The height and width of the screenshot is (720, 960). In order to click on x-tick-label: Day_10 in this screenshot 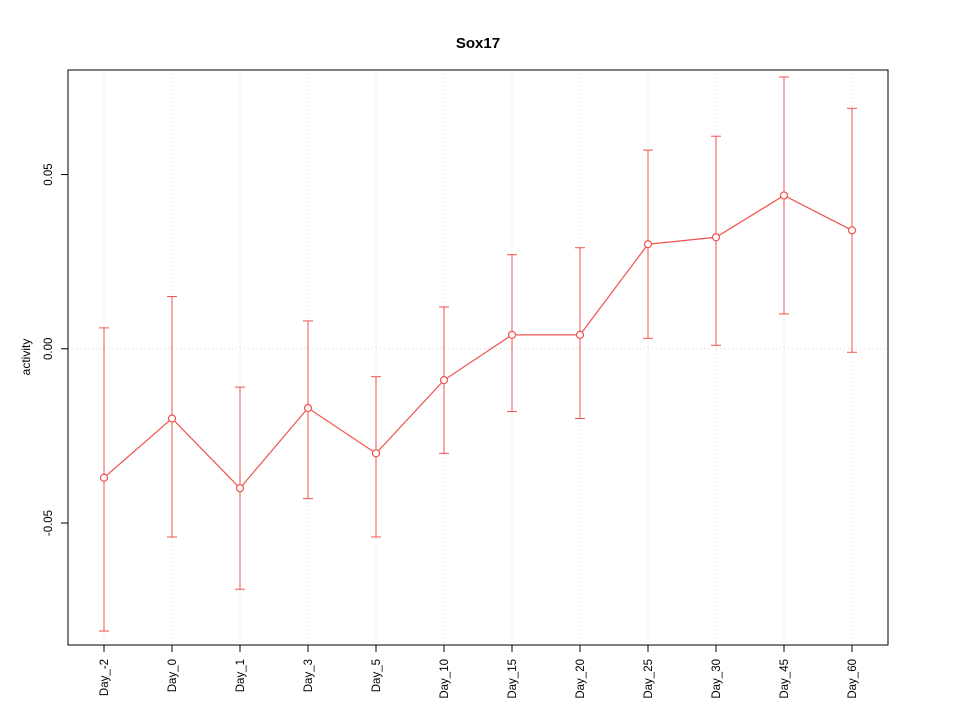, I will do `click(445, 679)`.